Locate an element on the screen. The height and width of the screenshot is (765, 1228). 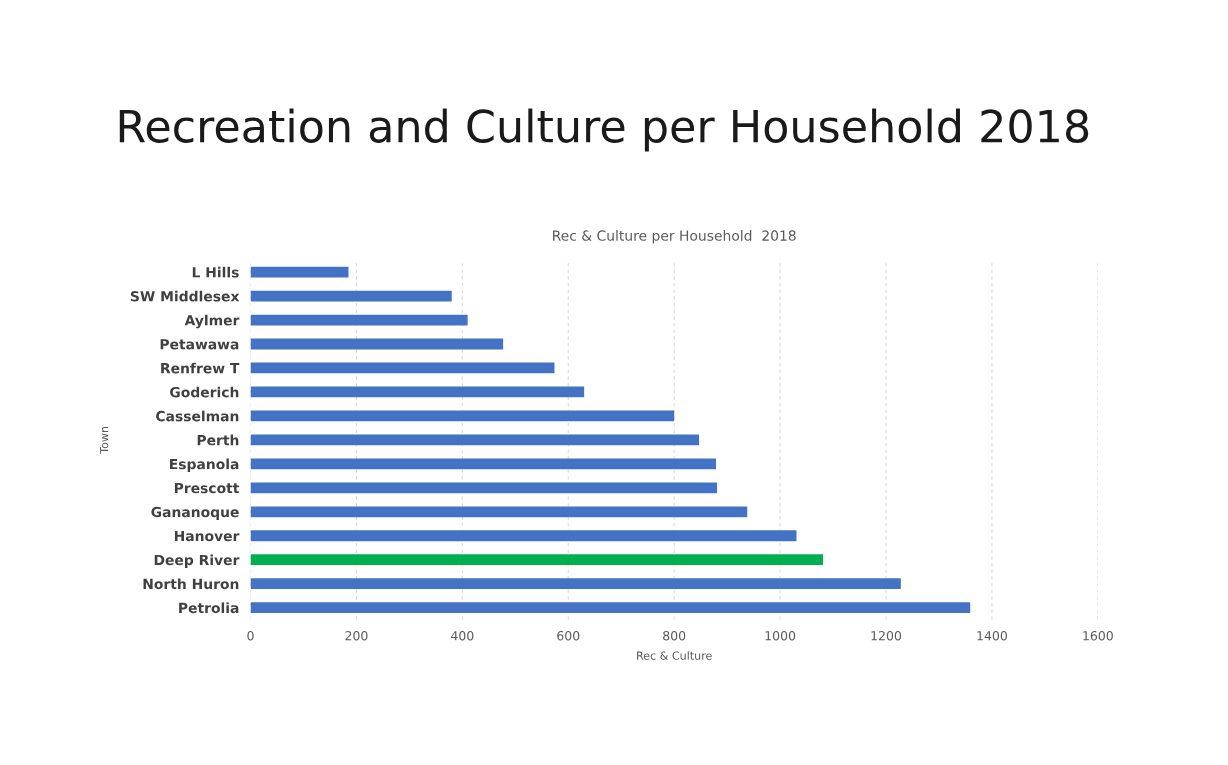
y-tick-label: Petrolia is located at coordinates (209, 608).